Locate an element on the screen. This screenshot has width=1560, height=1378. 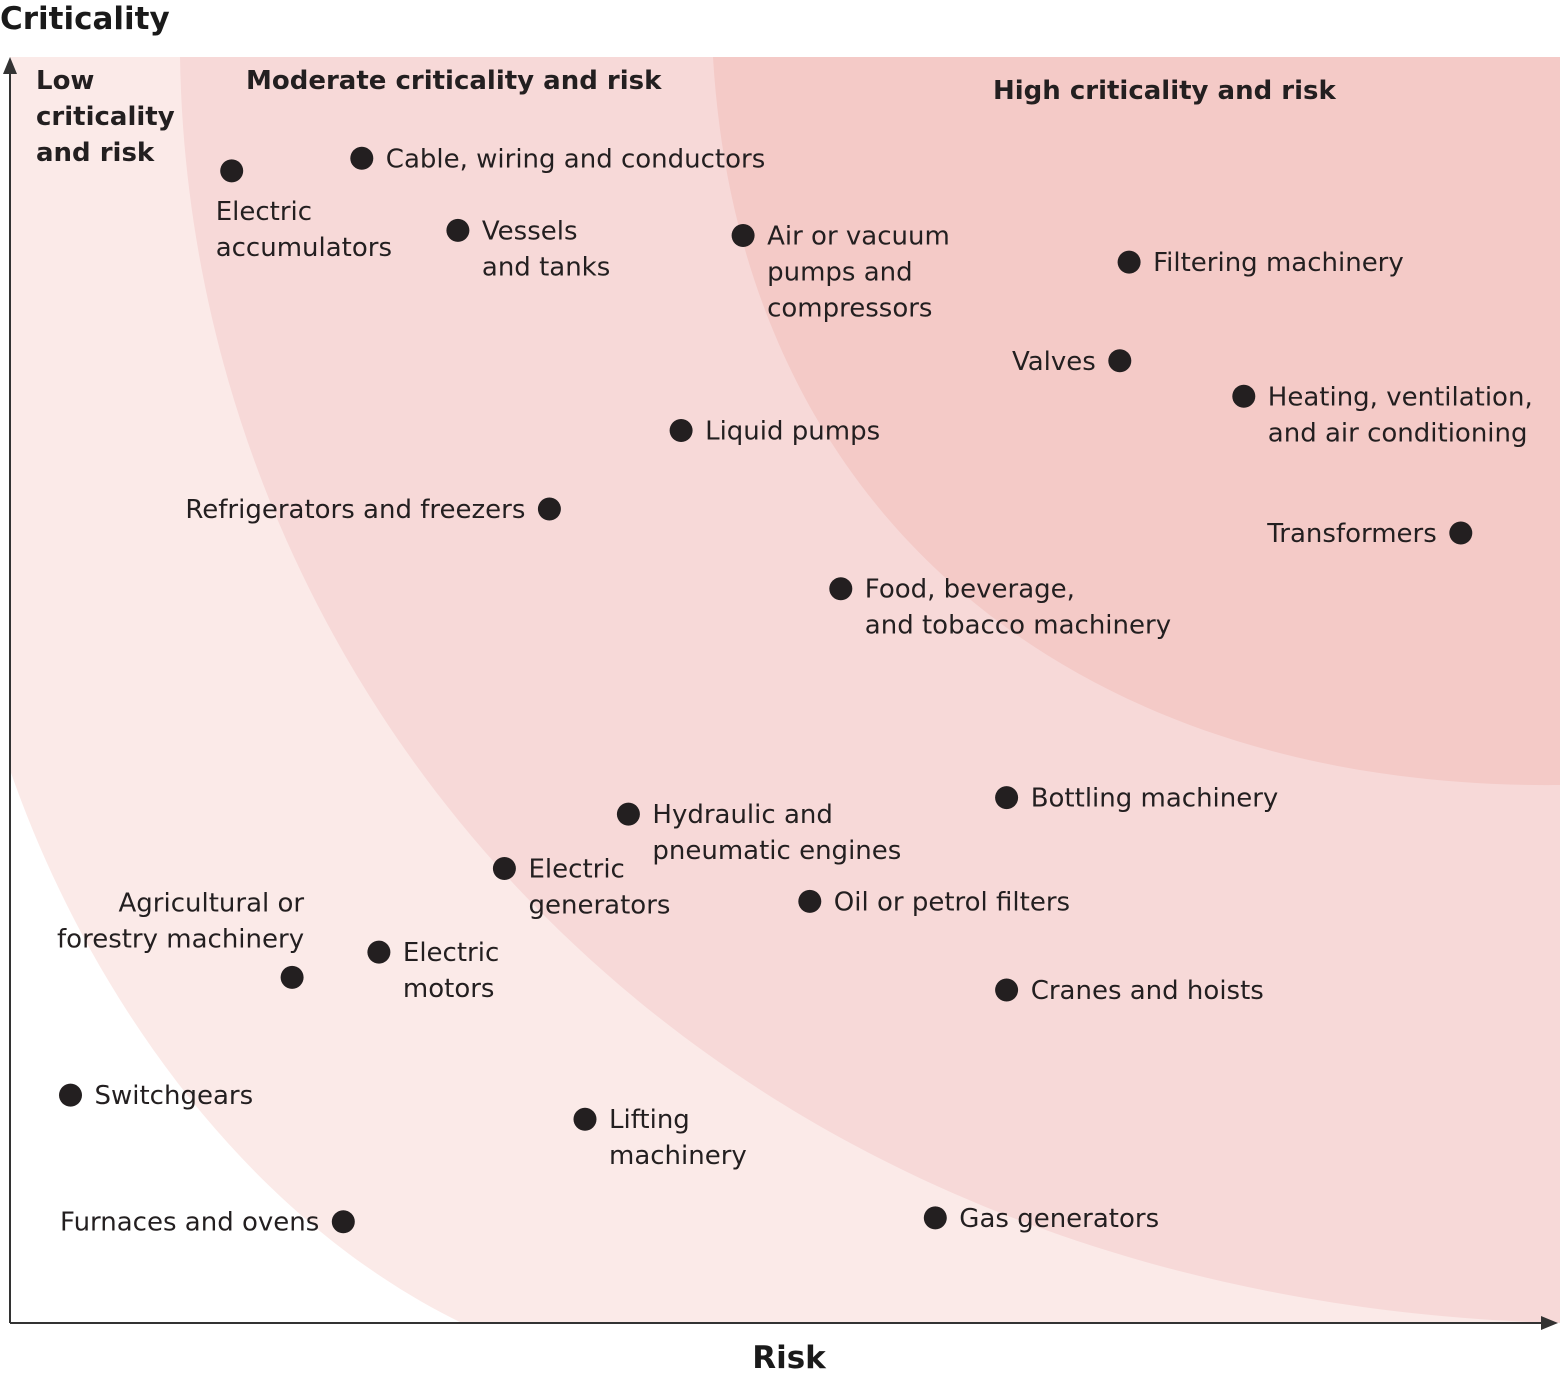
point-label-line: Gas generators is located at coordinates (1059, 1219).